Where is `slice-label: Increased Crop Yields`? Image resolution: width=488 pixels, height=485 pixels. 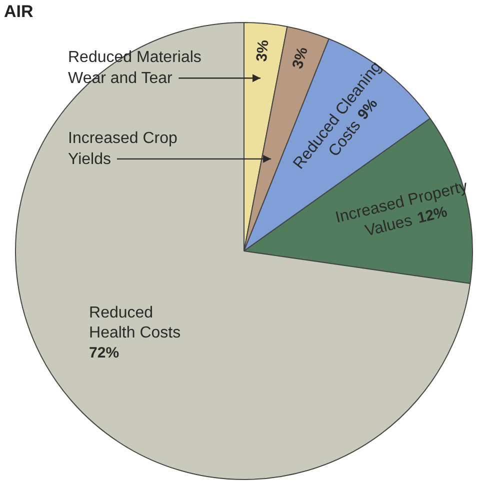 slice-label: Increased Crop Yields is located at coordinates (123, 149).